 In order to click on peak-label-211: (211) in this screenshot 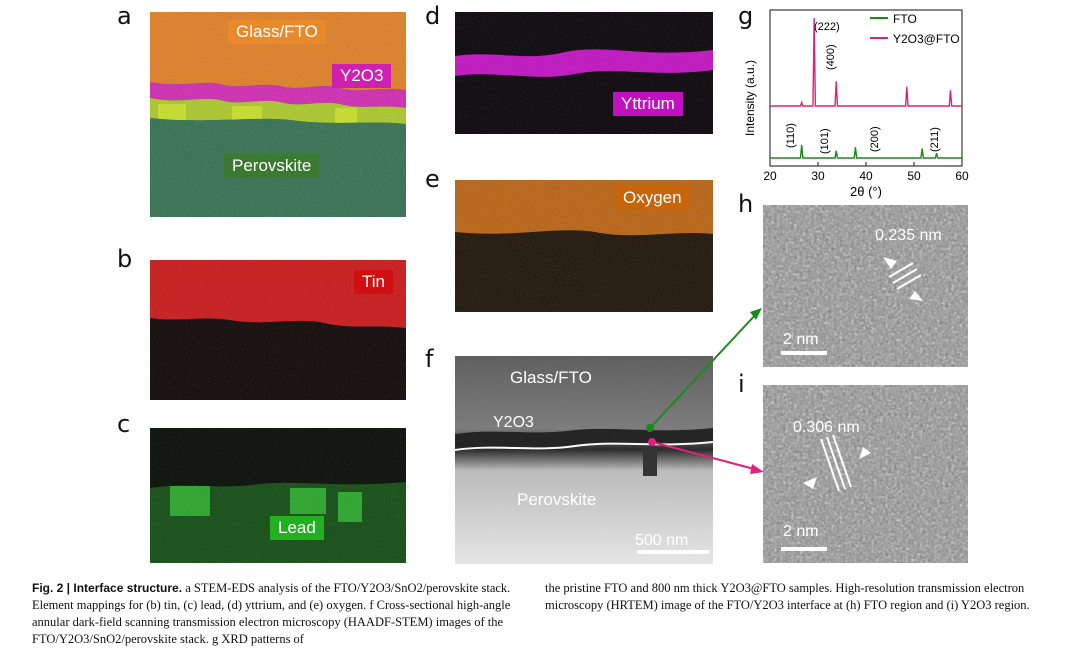, I will do `click(935, 139)`.